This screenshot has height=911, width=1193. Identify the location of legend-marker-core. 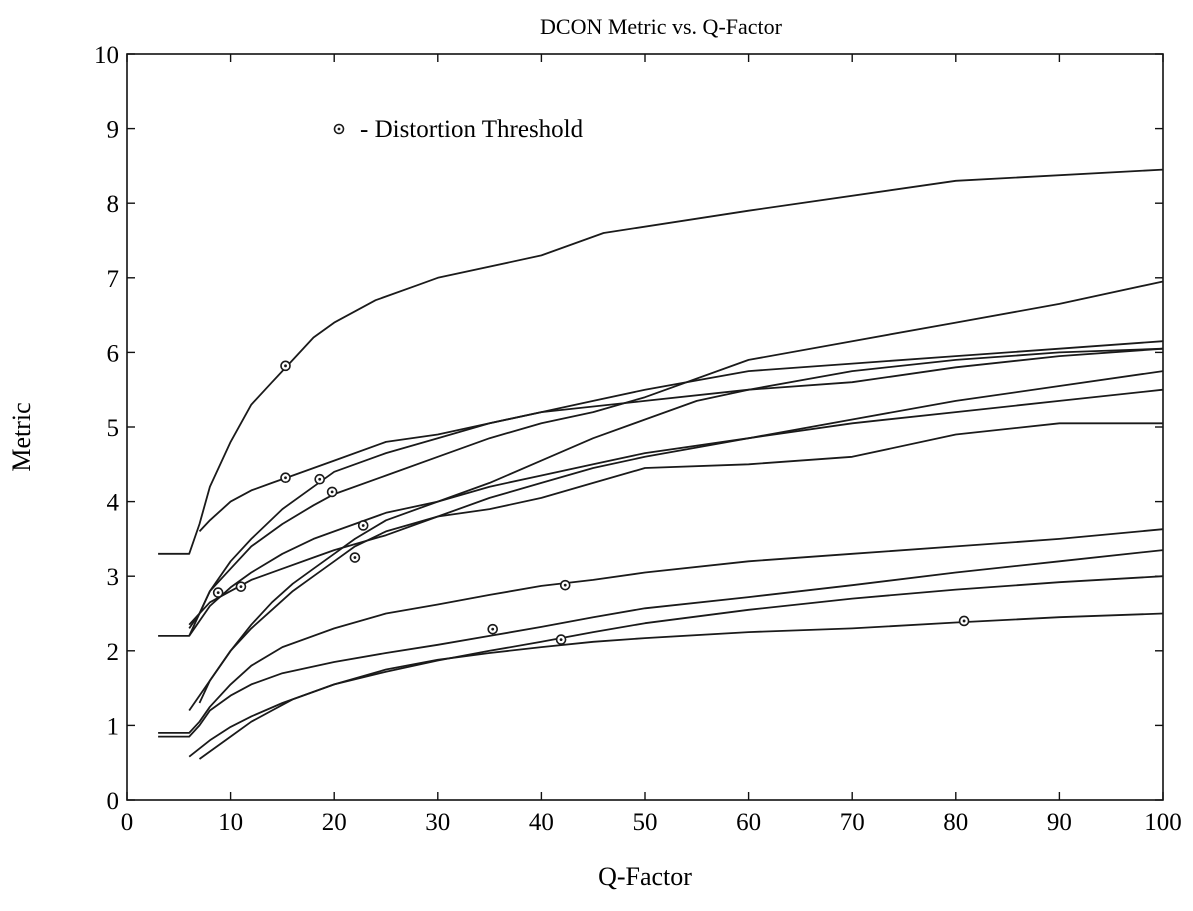
(339, 129).